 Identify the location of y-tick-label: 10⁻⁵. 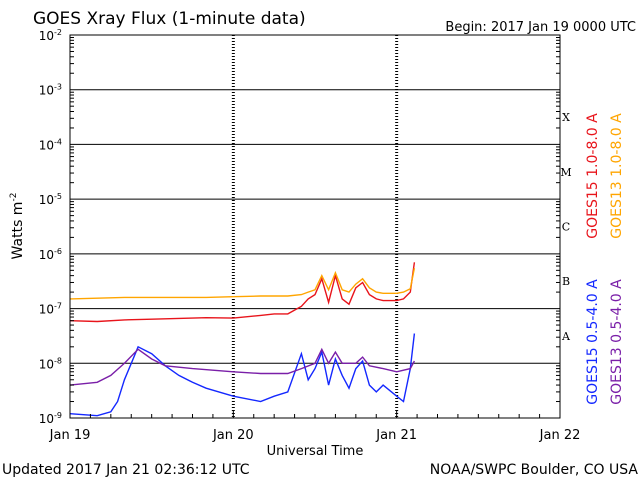
(50, 199).